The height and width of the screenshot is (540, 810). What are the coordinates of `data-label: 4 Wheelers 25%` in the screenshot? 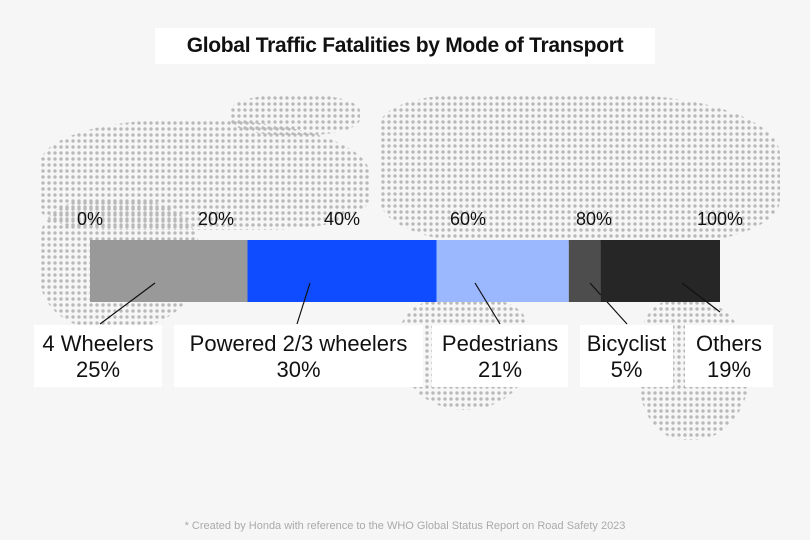 It's located at (98, 356).